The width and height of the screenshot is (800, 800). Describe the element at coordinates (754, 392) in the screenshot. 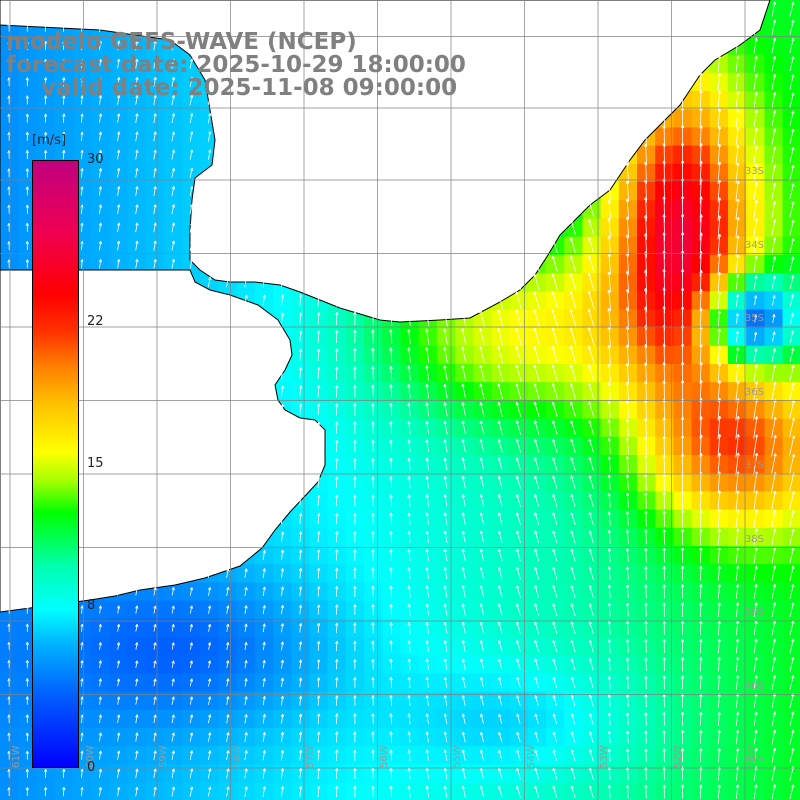

I see `latitude-label: 36S` at that location.